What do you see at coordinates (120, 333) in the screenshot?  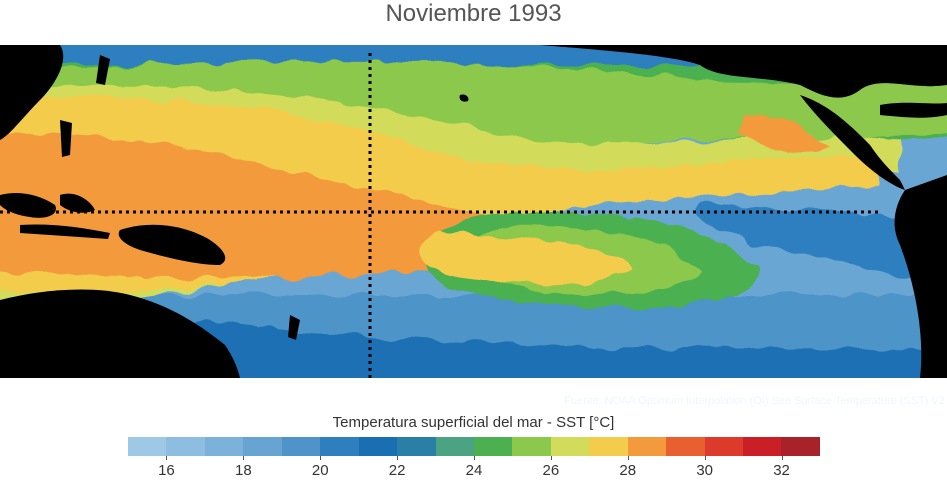 I see `australia-landmass` at bounding box center [120, 333].